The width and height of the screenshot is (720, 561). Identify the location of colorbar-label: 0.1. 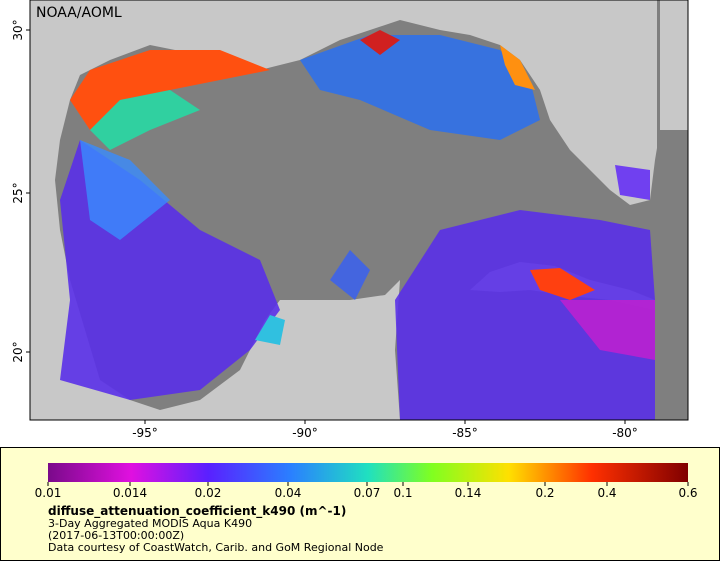
(402, 493).